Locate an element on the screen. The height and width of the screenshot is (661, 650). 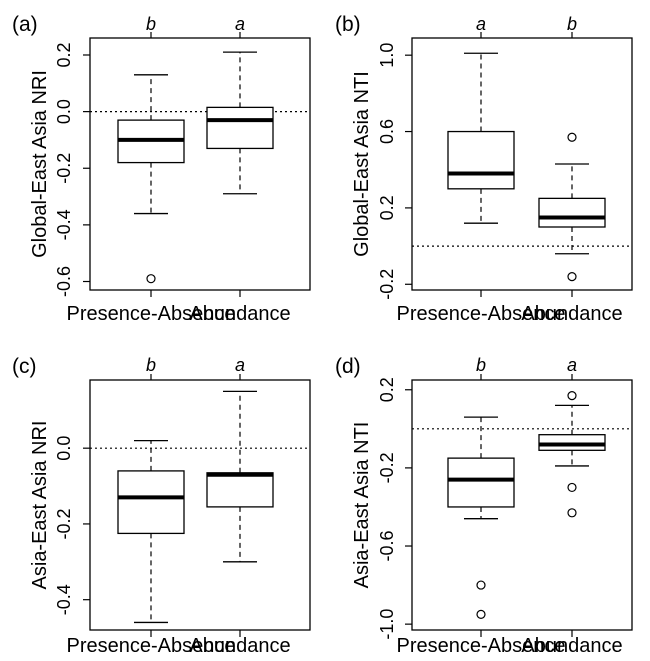
y-axis-label: Global-East Asia NRI is located at coordinates (40, 164).